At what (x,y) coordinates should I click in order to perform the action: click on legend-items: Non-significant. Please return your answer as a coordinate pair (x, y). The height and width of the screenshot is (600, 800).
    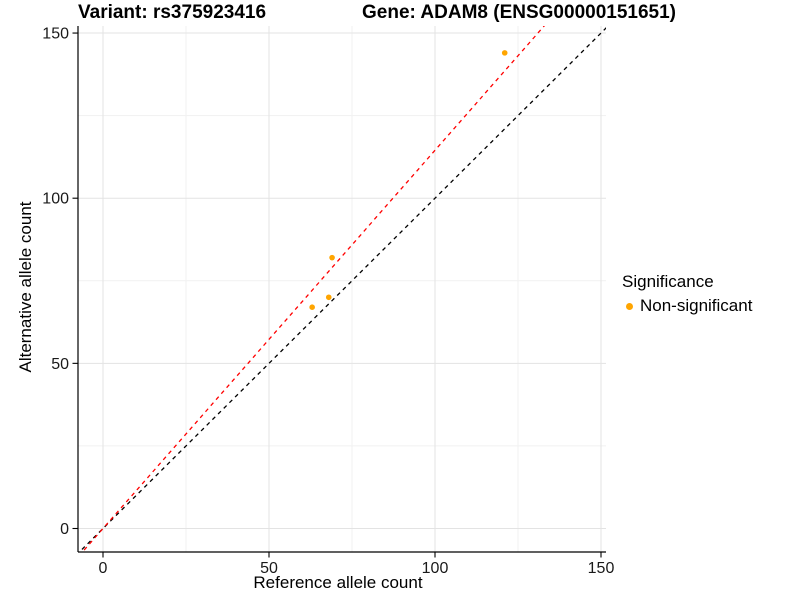
    Looking at the image, I should click on (687, 306).